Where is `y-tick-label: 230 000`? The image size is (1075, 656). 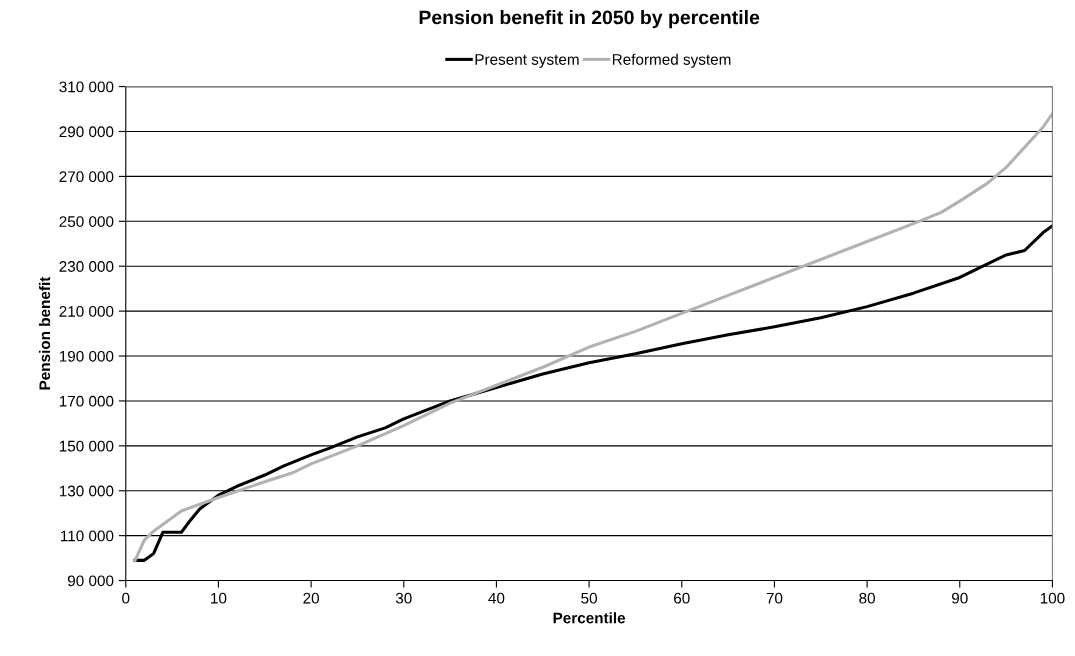 y-tick-label: 230 000 is located at coordinates (86, 266).